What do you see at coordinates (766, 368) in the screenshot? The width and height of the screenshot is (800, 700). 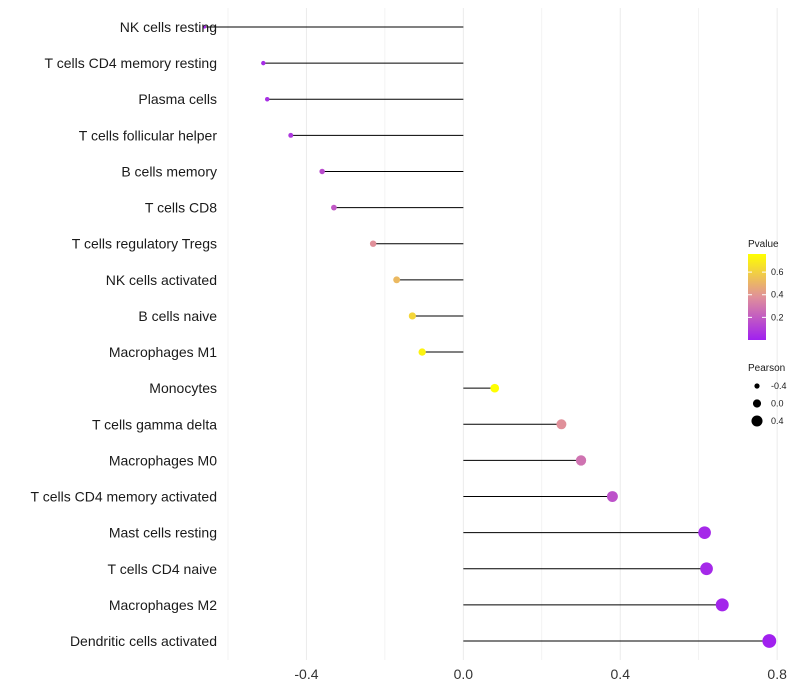 I see `pearson-legend-title: Pearson` at bounding box center [766, 368].